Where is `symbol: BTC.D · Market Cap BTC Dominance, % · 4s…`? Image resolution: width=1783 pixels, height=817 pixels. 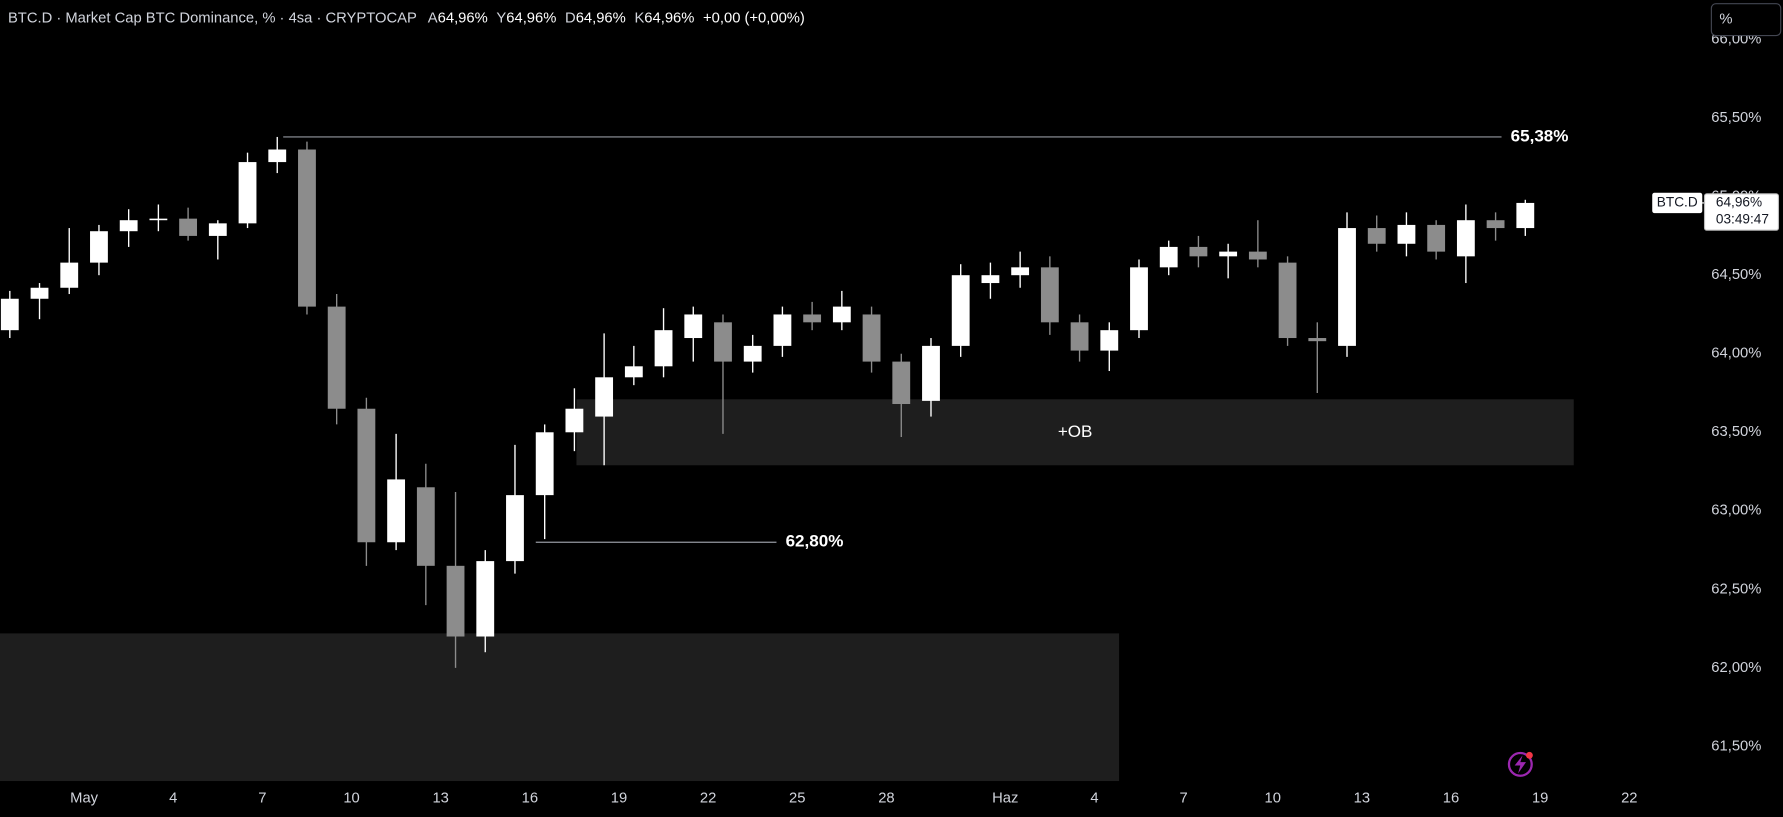
symbol: BTC.D · Market Cap BTC Dominance, % · 4s… is located at coordinates (212, 18).